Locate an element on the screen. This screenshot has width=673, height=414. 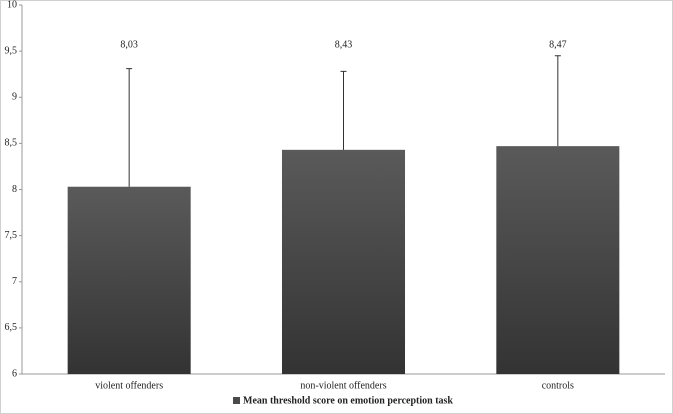
y-tick-label: 6 is located at coordinates (14, 373).